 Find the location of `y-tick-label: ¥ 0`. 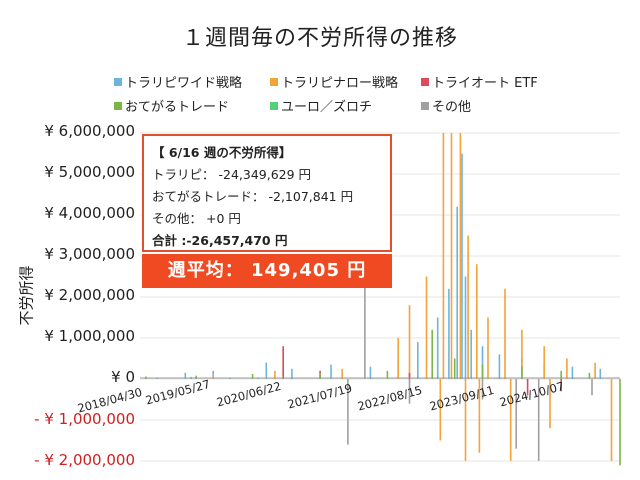

y-tick-label: ¥ 0 is located at coordinates (123, 377).